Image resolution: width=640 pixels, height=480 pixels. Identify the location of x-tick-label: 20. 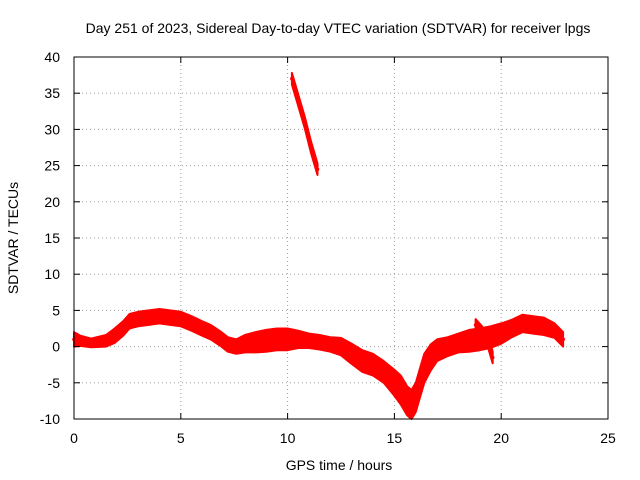
(501, 438).